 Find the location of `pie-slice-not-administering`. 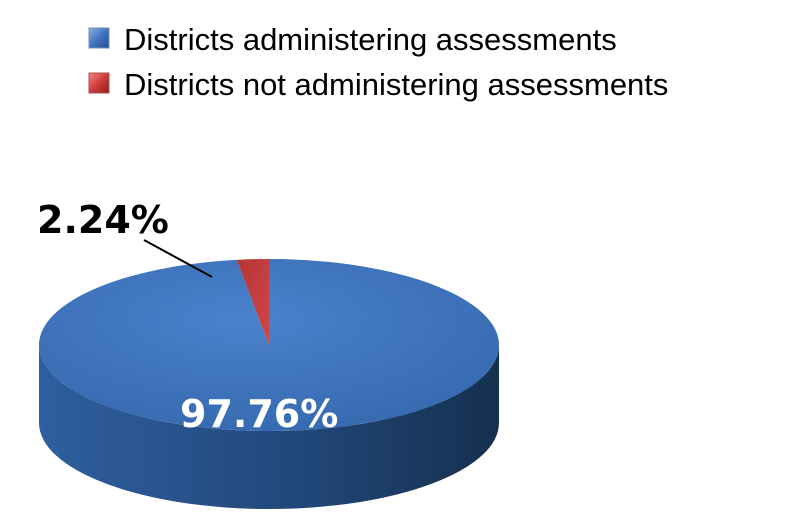

pie-slice-not-administering is located at coordinates (252, 302).